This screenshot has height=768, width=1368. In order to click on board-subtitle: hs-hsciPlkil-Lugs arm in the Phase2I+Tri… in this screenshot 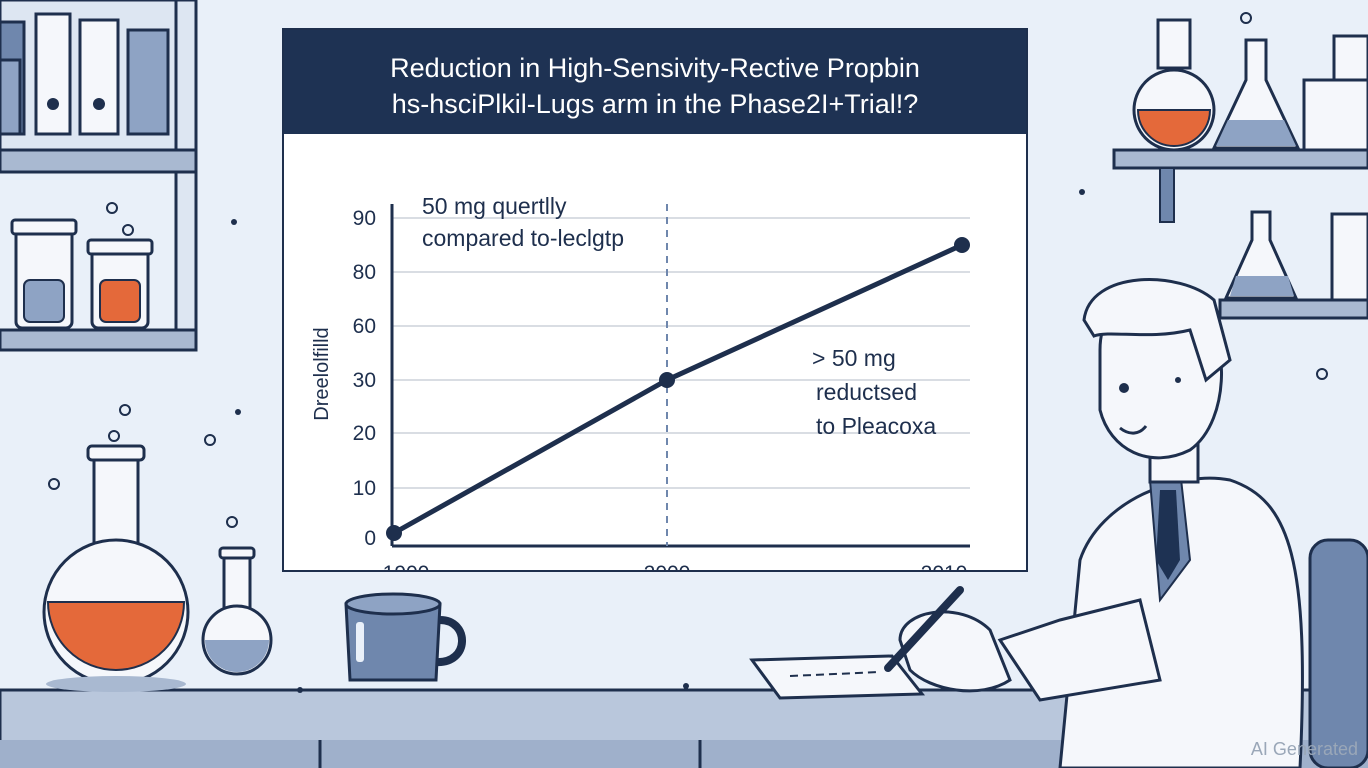, I will do `click(655, 104)`.